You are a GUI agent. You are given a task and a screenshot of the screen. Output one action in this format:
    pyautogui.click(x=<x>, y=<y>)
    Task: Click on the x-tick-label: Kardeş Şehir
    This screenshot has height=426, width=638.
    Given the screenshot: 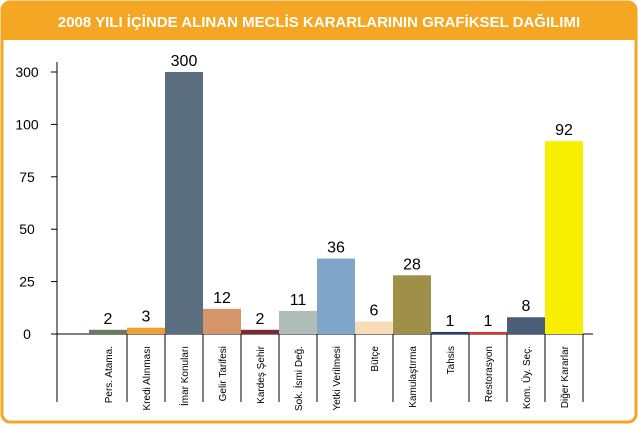 What is the action you would take?
    pyautogui.click(x=261, y=374)
    